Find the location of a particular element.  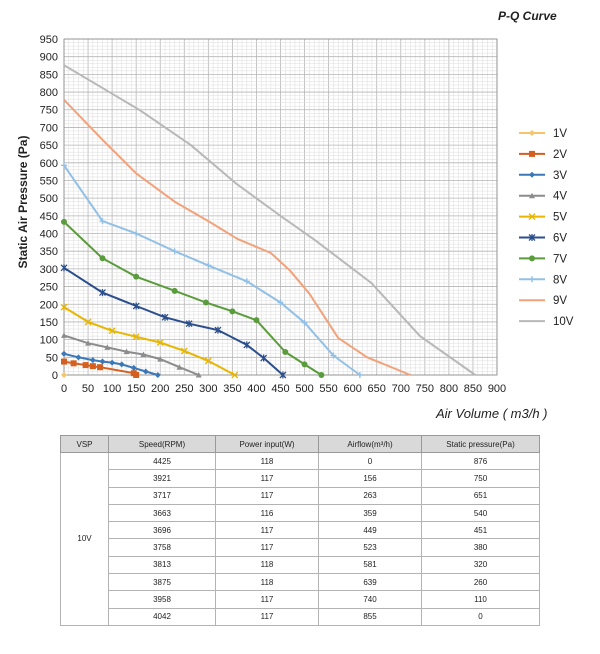

header-vsp: VSP is located at coordinates (84, 444).